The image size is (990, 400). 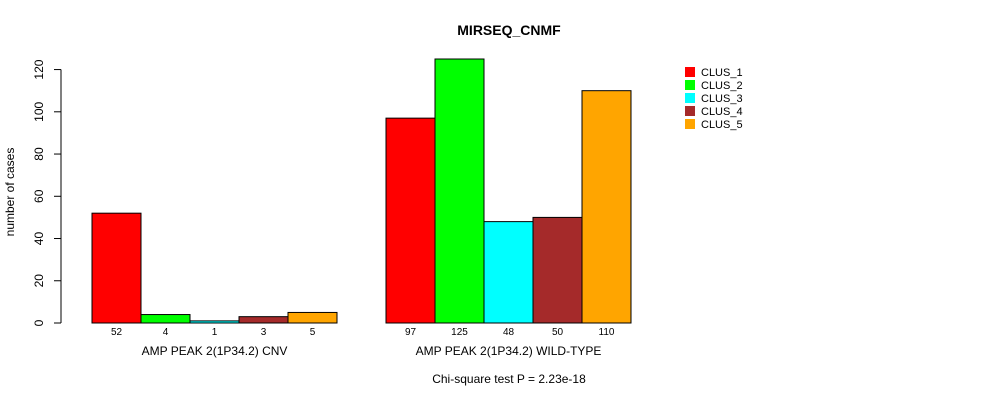 What do you see at coordinates (722, 125) in the screenshot?
I see `legend-label: CLUS_5` at bounding box center [722, 125].